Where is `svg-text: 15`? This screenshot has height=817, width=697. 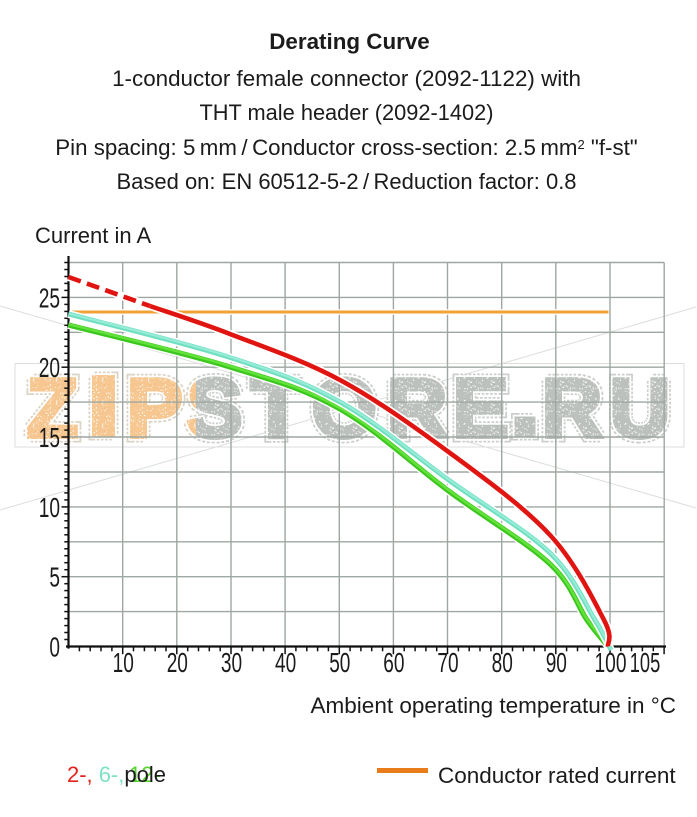
svg-text: 15 is located at coordinates (49, 437).